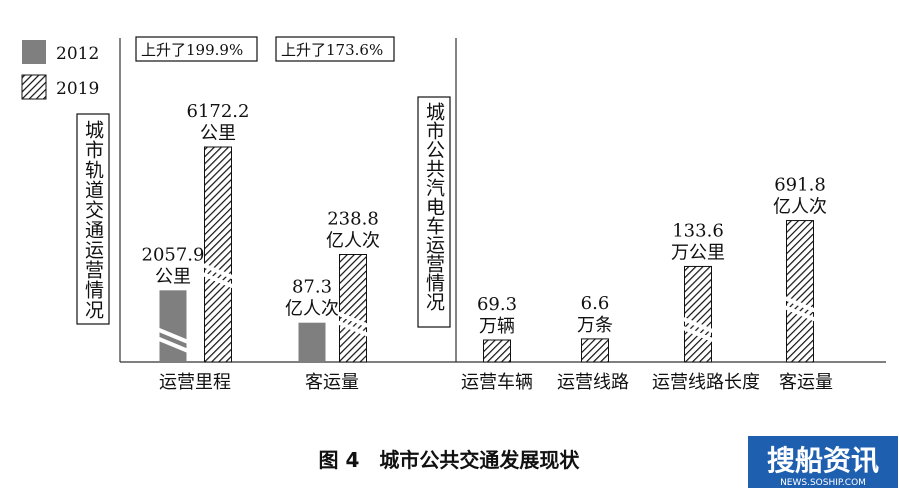 The width and height of the screenshot is (899, 493). I want to click on category-label-bus-0: 运营车辆, so click(497, 382).